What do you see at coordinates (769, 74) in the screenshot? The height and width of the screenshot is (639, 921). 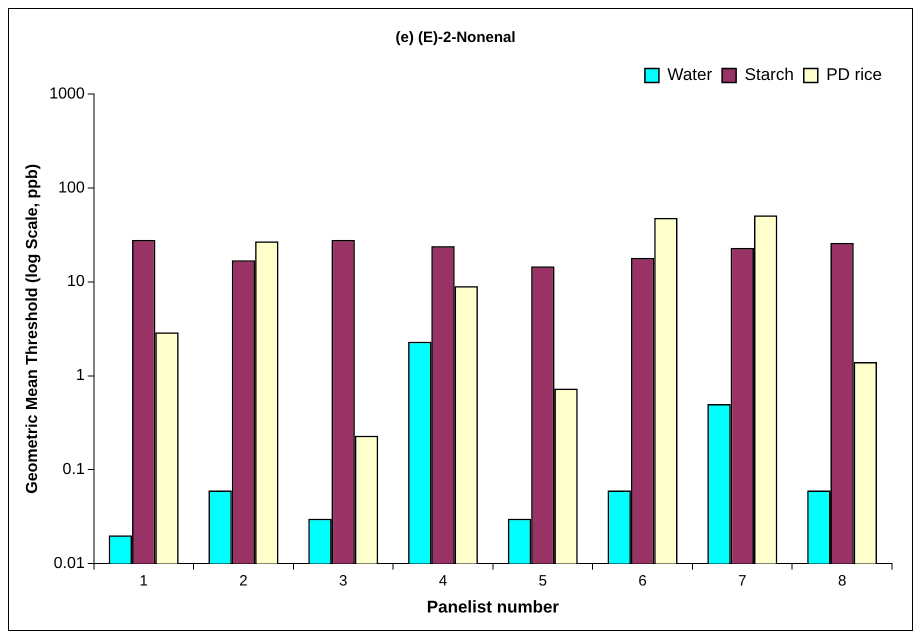 I see `legend-label: Starch` at bounding box center [769, 74].